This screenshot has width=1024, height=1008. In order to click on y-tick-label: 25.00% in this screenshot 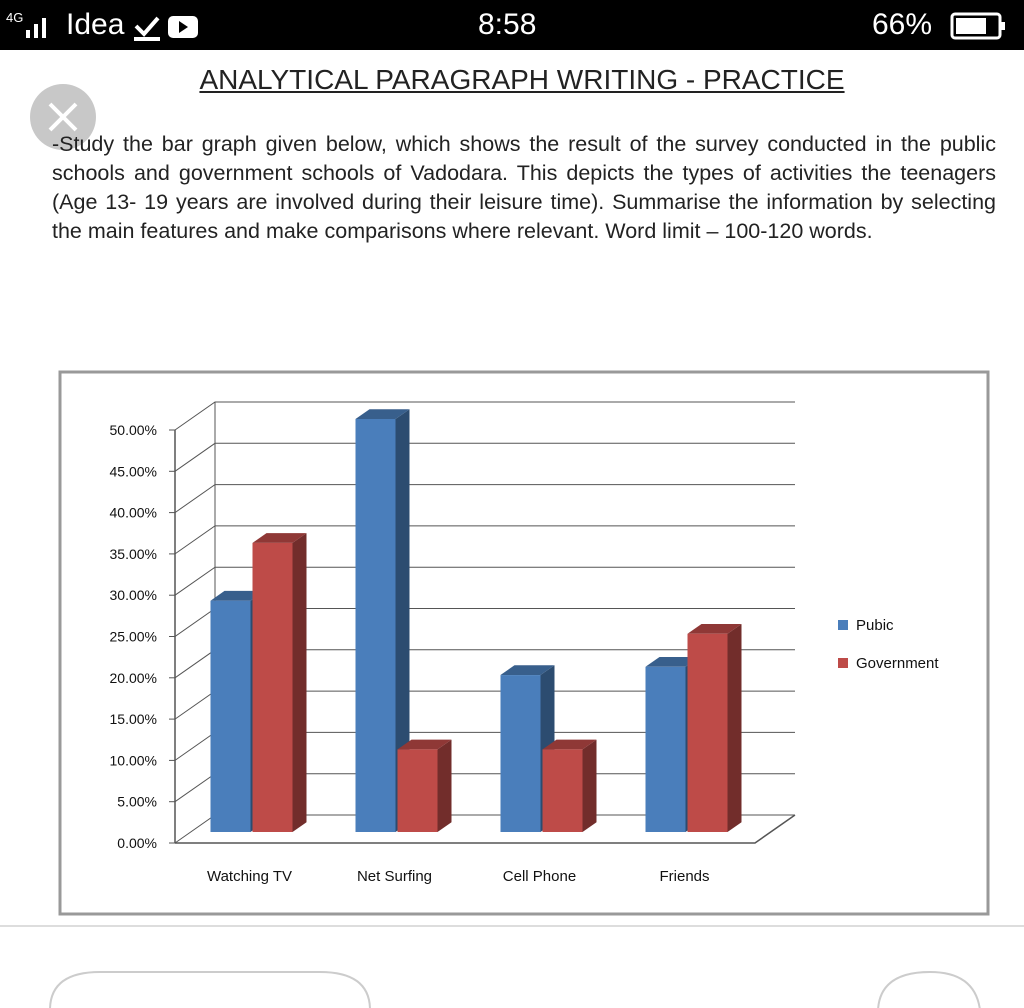, I will do `click(133, 637)`.